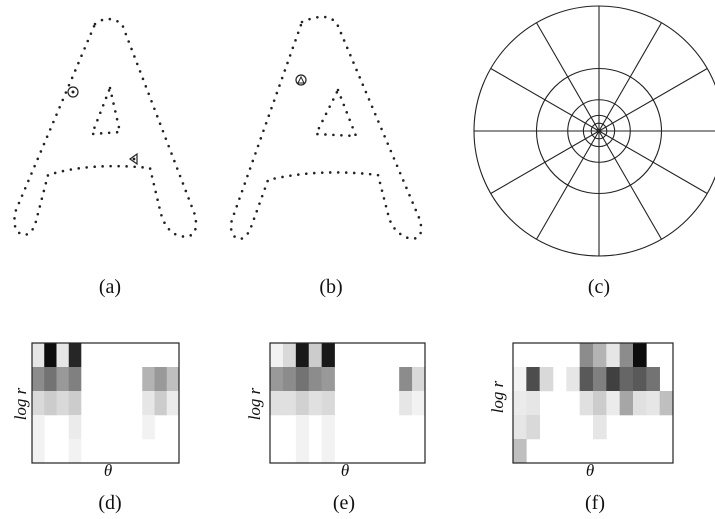  Describe the element at coordinates (102, 126) in the screenshot. I see `sample-point-markers-a` at that location.